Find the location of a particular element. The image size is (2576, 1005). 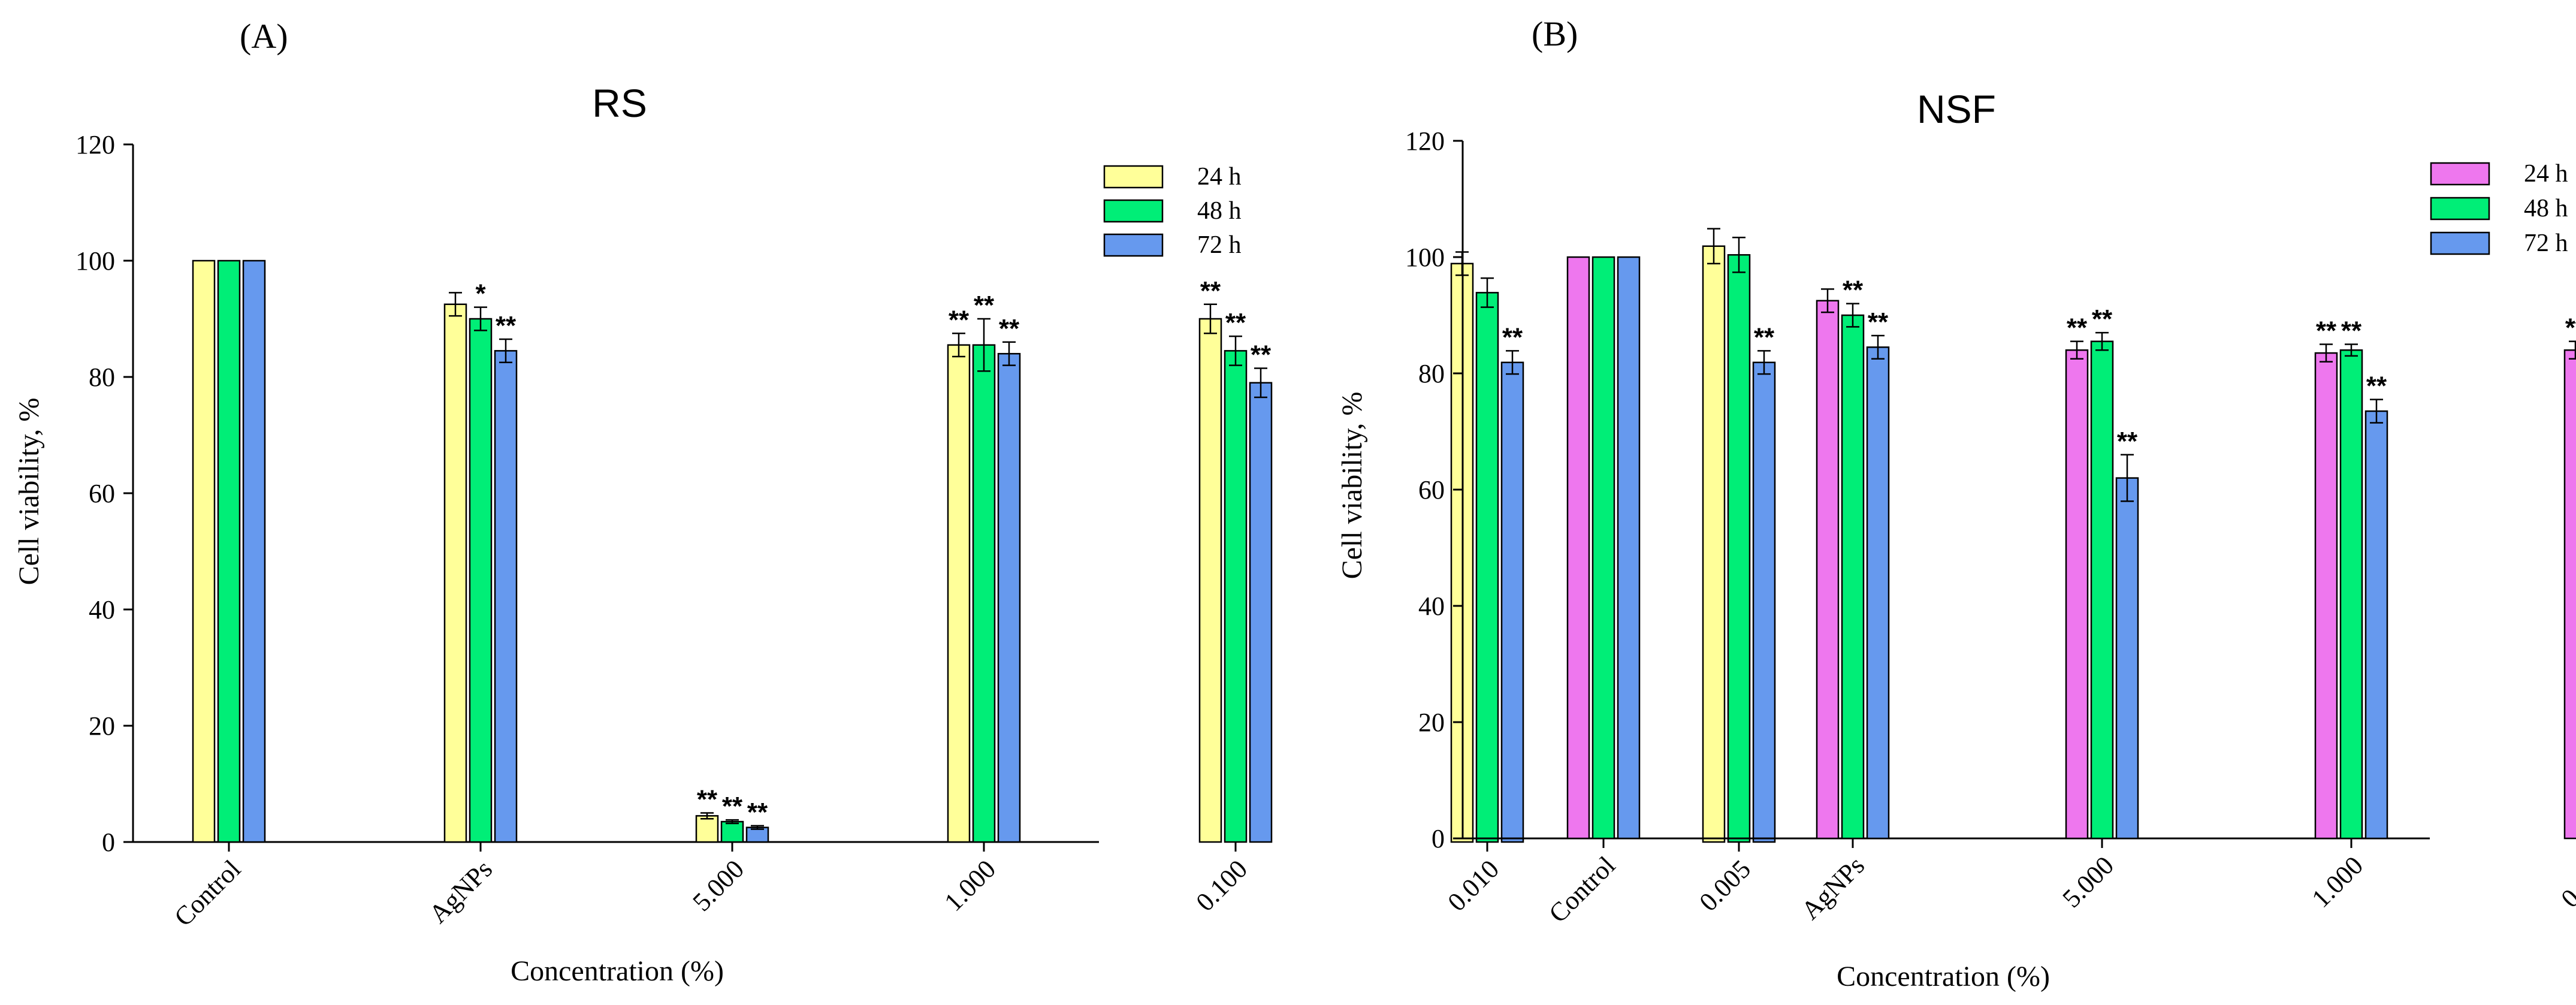

legend-label: 72 h is located at coordinates (1220, 245).